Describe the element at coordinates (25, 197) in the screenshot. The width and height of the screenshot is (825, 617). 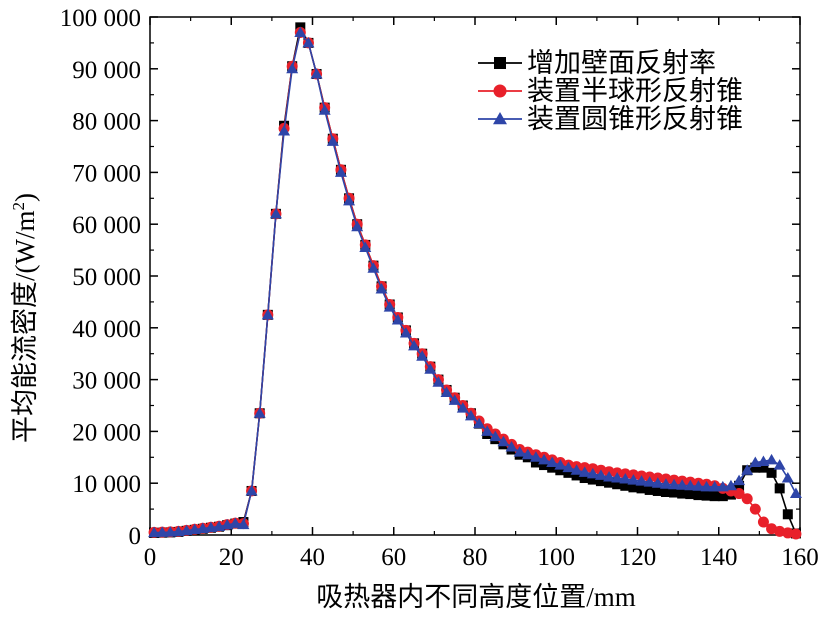
I see `y-axis-title-close: )` at that location.